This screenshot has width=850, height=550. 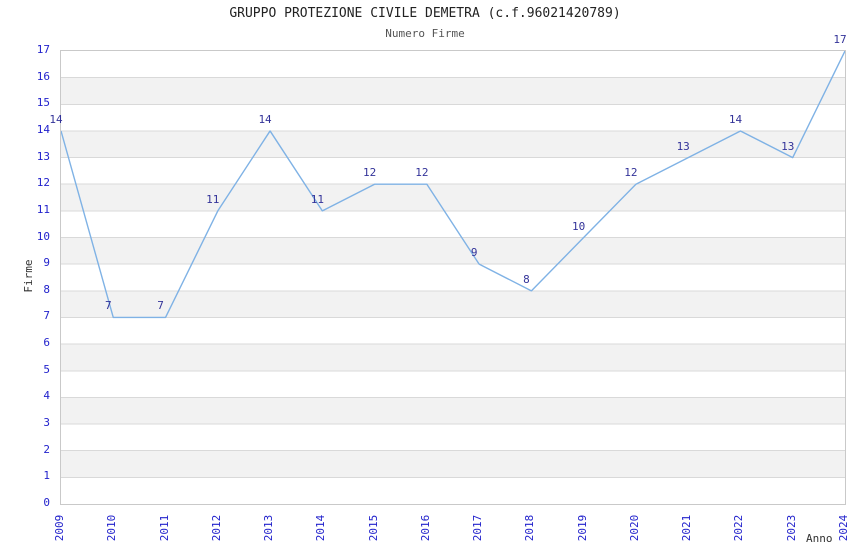 What do you see at coordinates (46, 502) in the screenshot?
I see `y-tick-label: 0` at bounding box center [46, 502].